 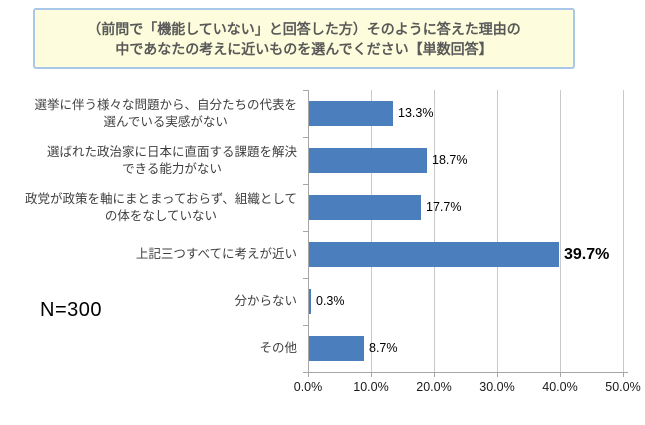 I want to click on chart-title-line2: 中であなたの考えに近いものを選んでください【単数回答】, so click(x=304, y=48).